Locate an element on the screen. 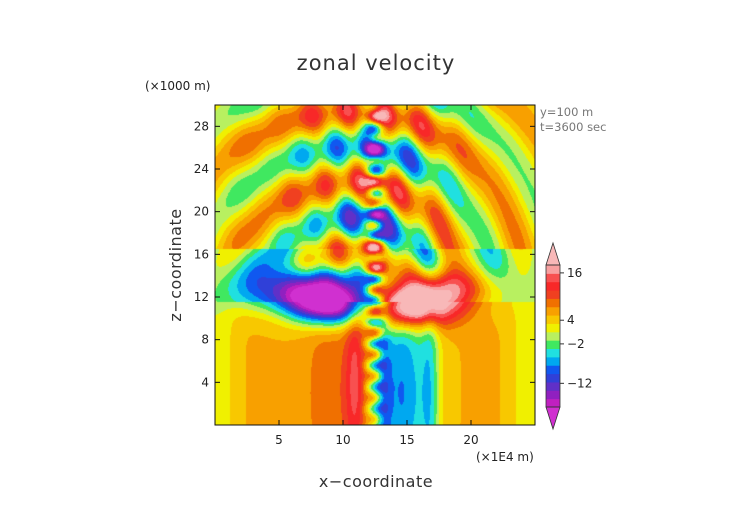 The height and width of the screenshot is (532, 752). colorbar-tick-label: −12 is located at coordinates (579, 383).